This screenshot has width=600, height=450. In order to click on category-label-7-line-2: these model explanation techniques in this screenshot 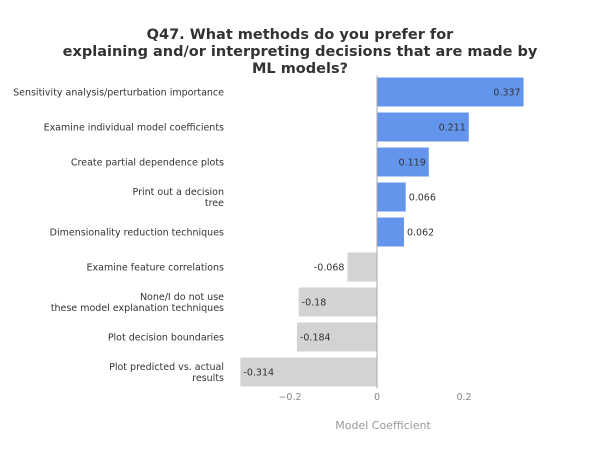, I will do `click(137, 308)`.